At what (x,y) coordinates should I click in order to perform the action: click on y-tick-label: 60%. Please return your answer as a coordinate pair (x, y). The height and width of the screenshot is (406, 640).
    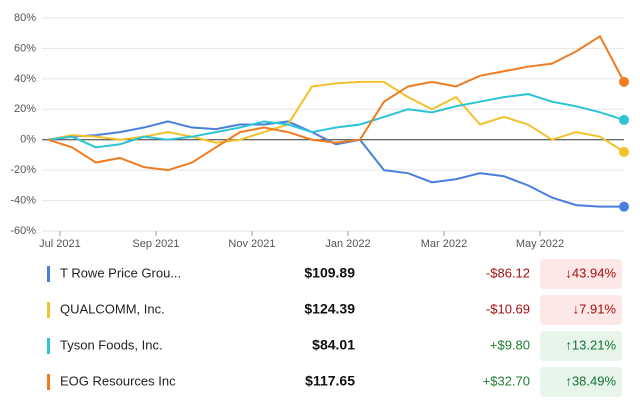
    Looking at the image, I should click on (25, 48).